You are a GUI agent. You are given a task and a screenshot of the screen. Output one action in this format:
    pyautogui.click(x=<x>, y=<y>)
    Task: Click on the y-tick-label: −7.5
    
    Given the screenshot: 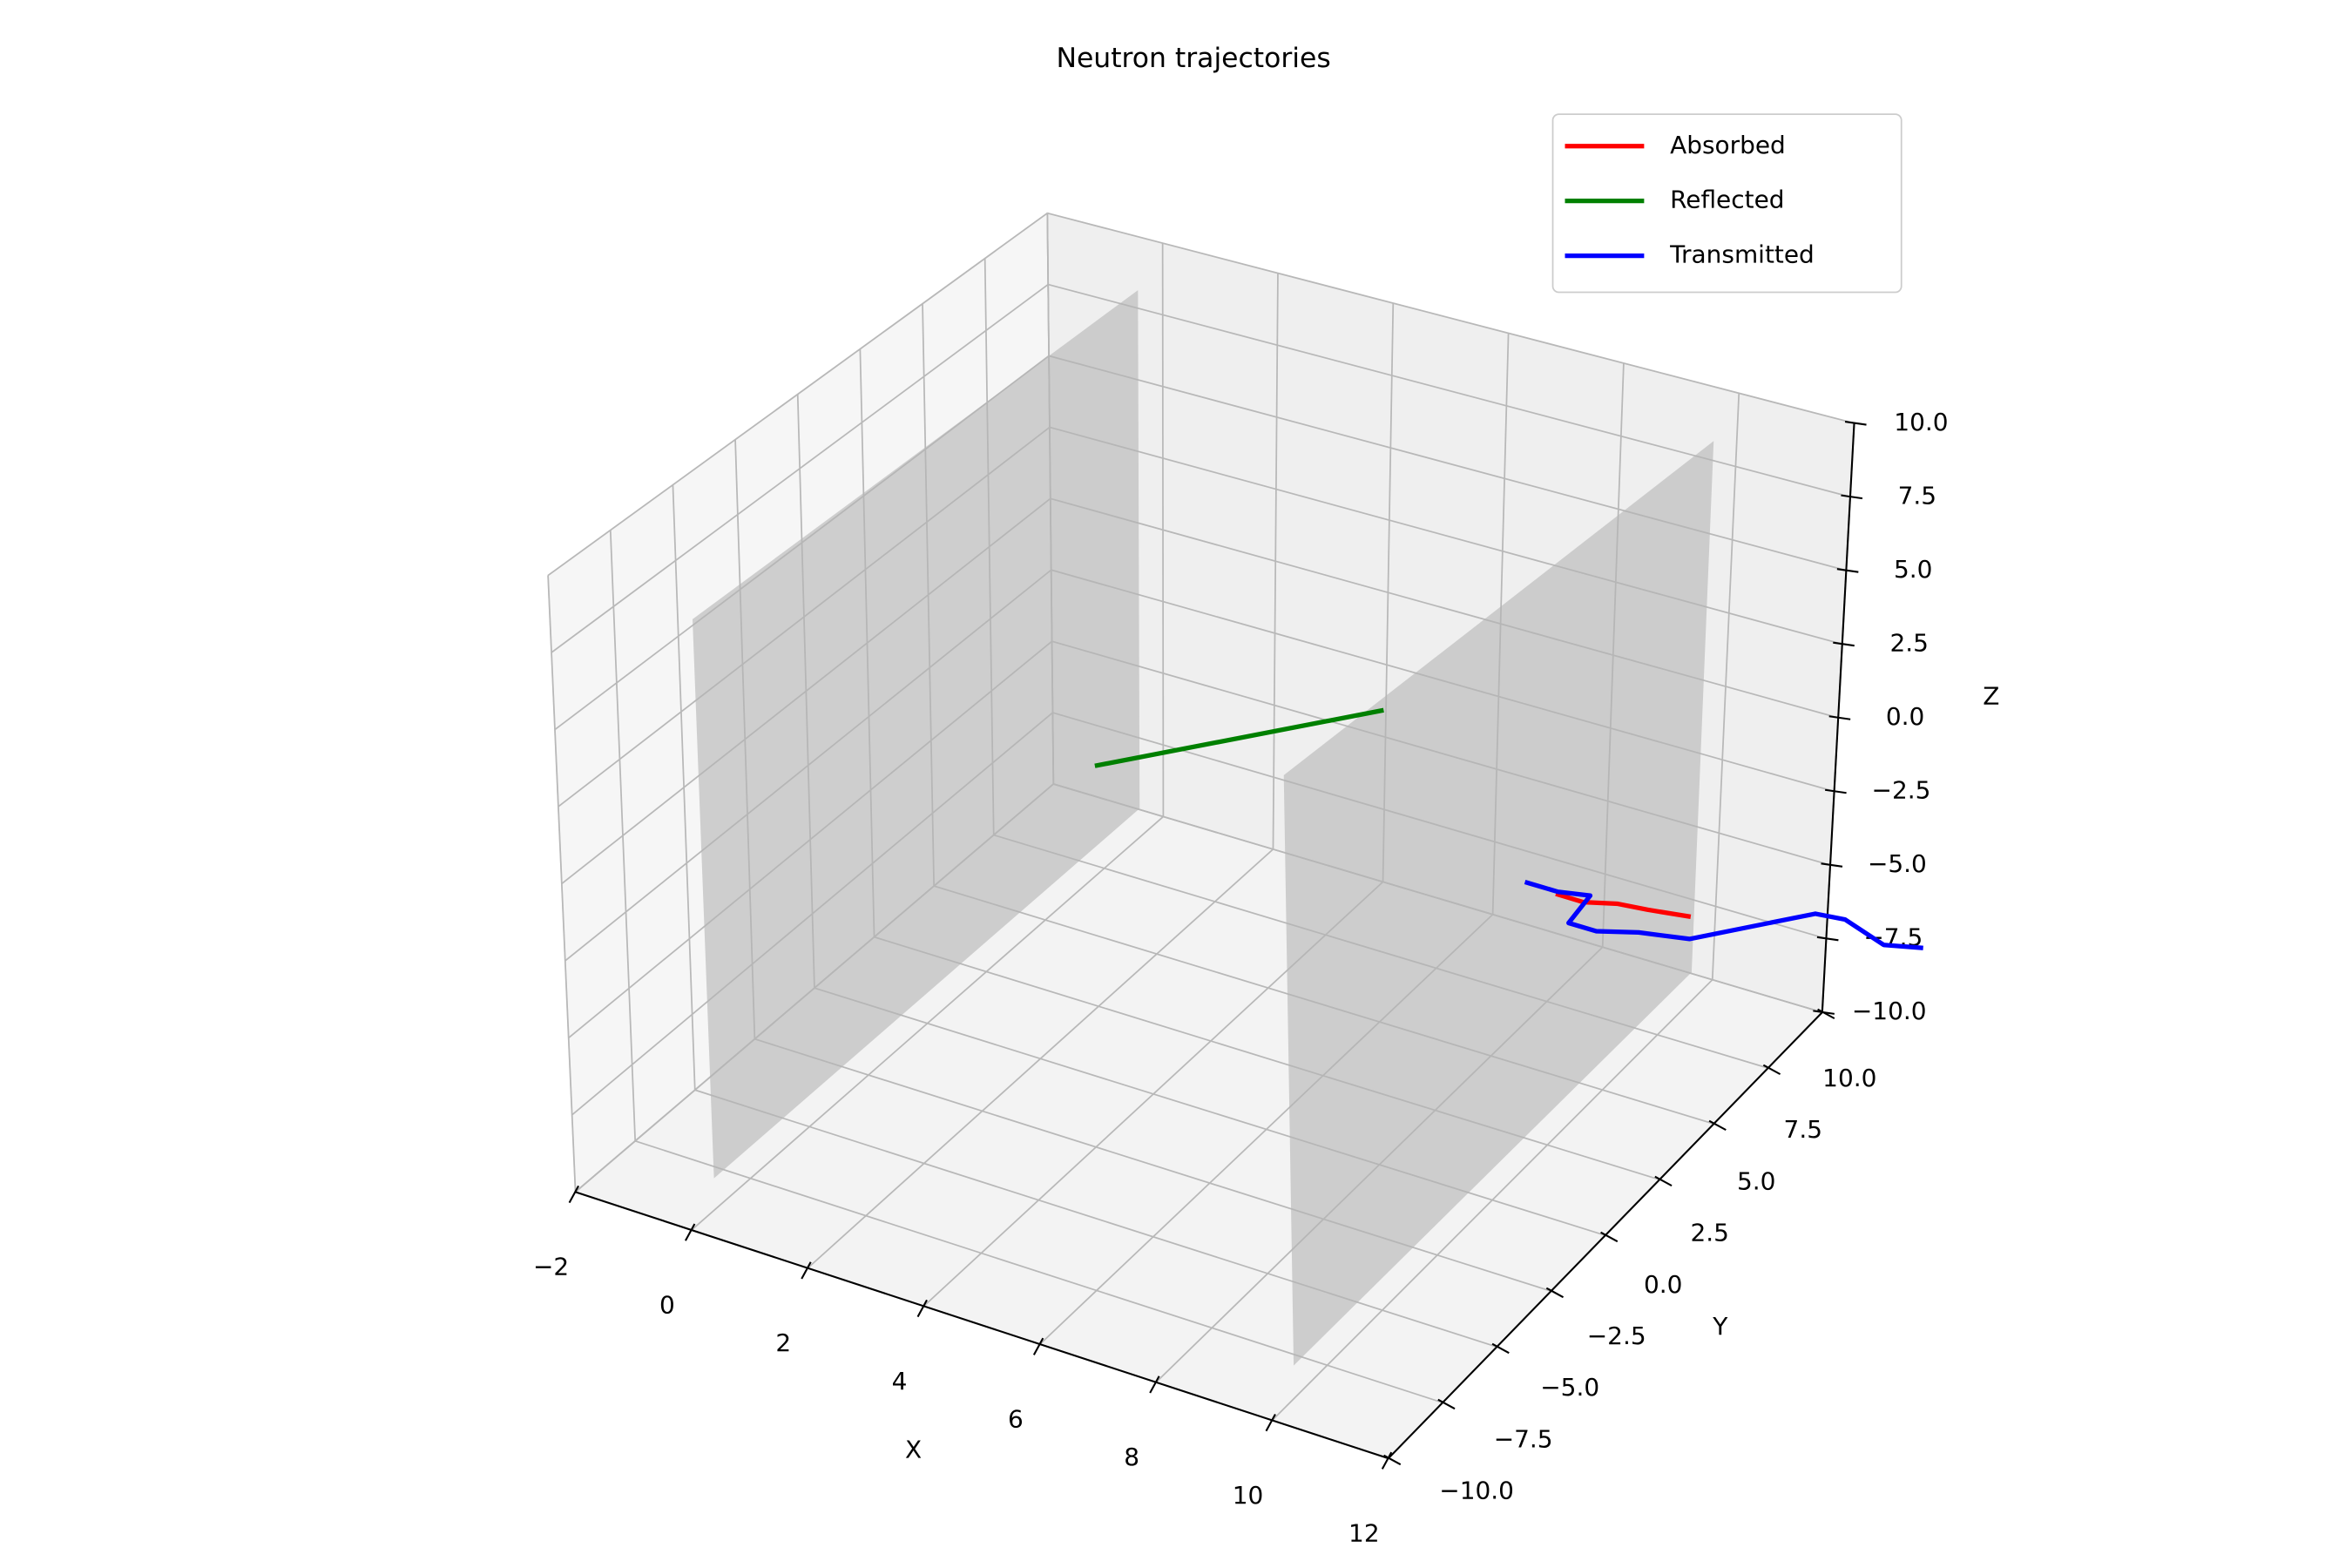 What is the action you would take?
    pyautogui.click(x=1523, y=1438)
    